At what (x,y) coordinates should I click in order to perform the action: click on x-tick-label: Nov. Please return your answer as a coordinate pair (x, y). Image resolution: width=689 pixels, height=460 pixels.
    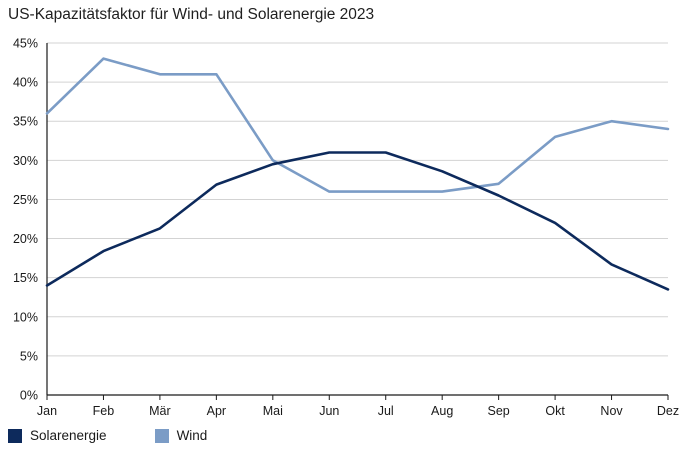
    Looking at the image, I should click on (611, 411).